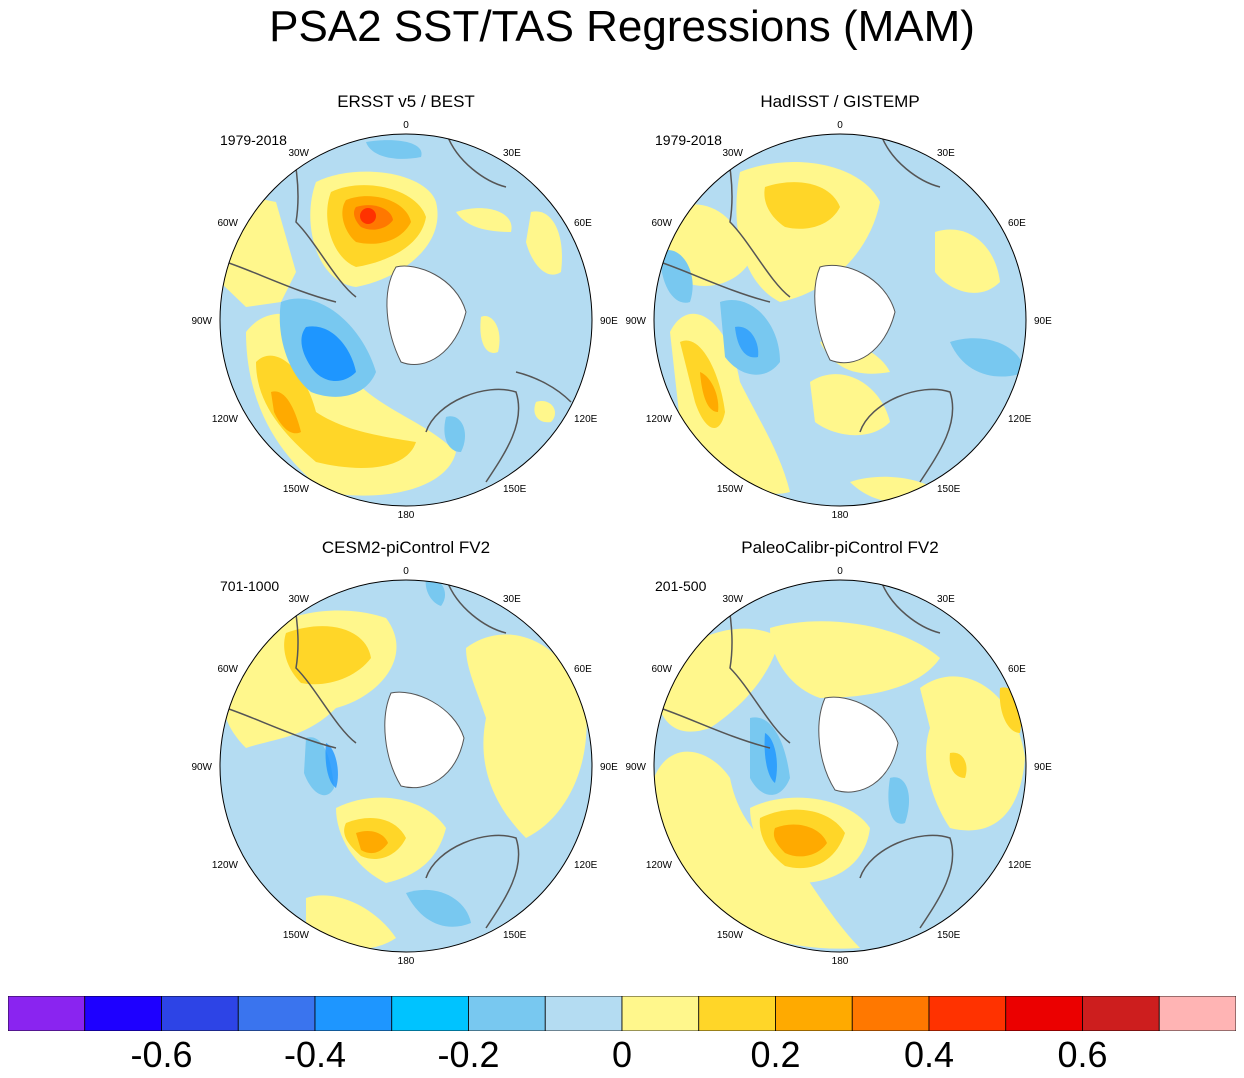 The width and height of the screenshot is (1244, 1078). I want to click on map-panel-ersst-best: ERSST v5 / BEST 1979-2018, so click(406, 312).